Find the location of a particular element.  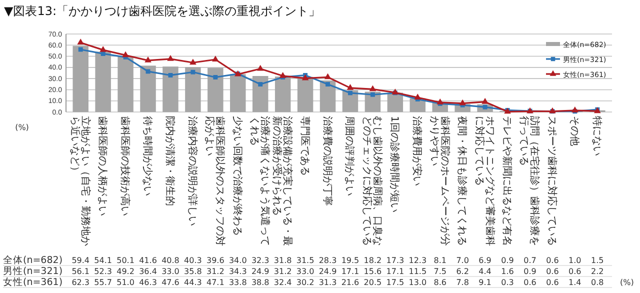

x-tick-label: 歯科医師以外のスタッフの対応がよい is located at coordinates (215, 181).